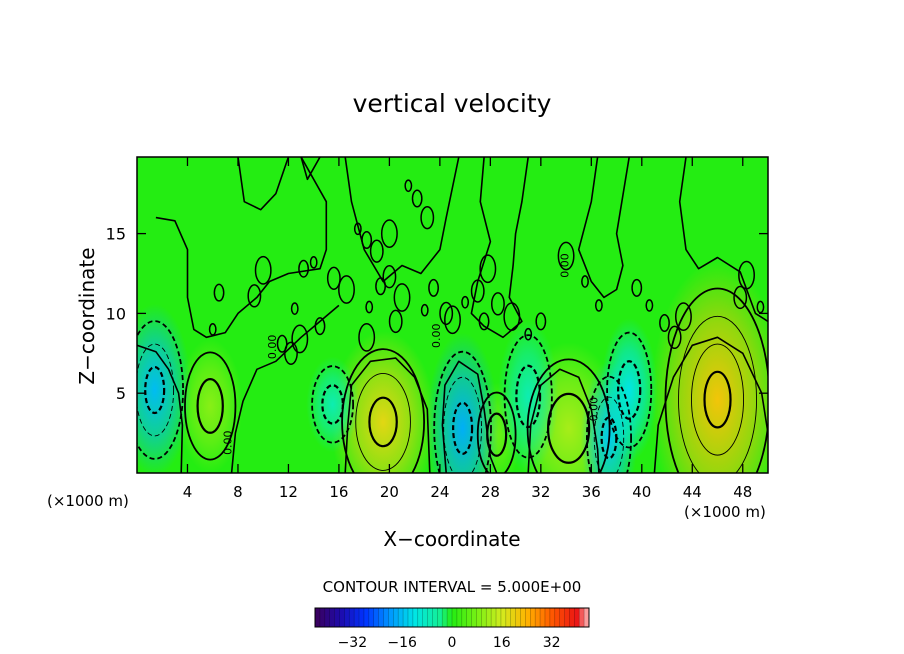 Image resolution: width=904 pixels, height=654 pixels. I want to click on x-tick-label: 44, so click(692, 492).